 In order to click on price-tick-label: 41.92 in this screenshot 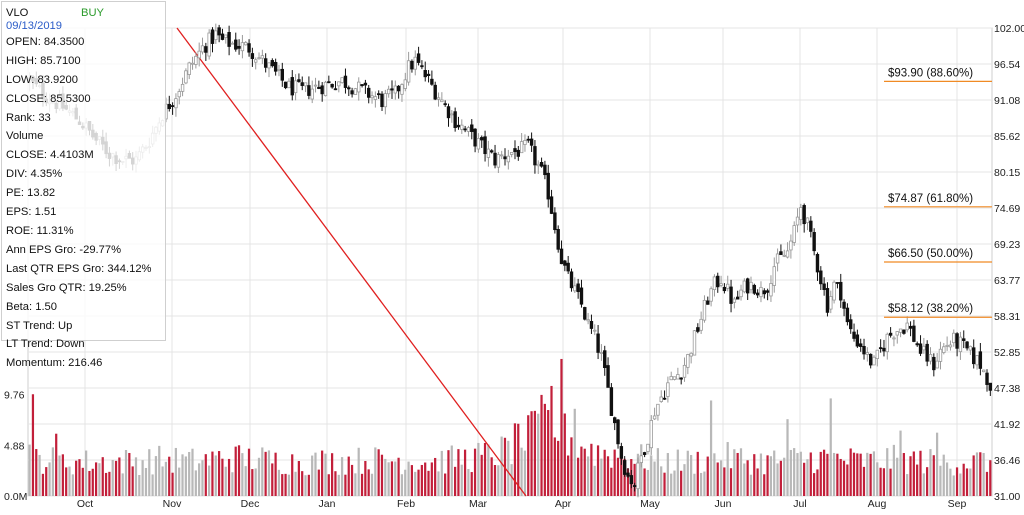, I will do `click(1007, 425)`.